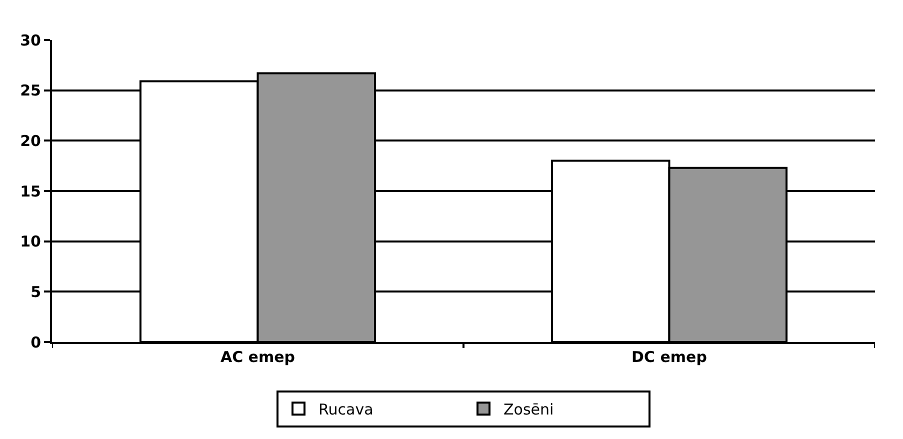 The width and height of the screenshot is (903, 439). What do you see at coordinates (30, 191) in the screenshot?
I see `y-tick-label: 15` at bounding box center [30, 191].